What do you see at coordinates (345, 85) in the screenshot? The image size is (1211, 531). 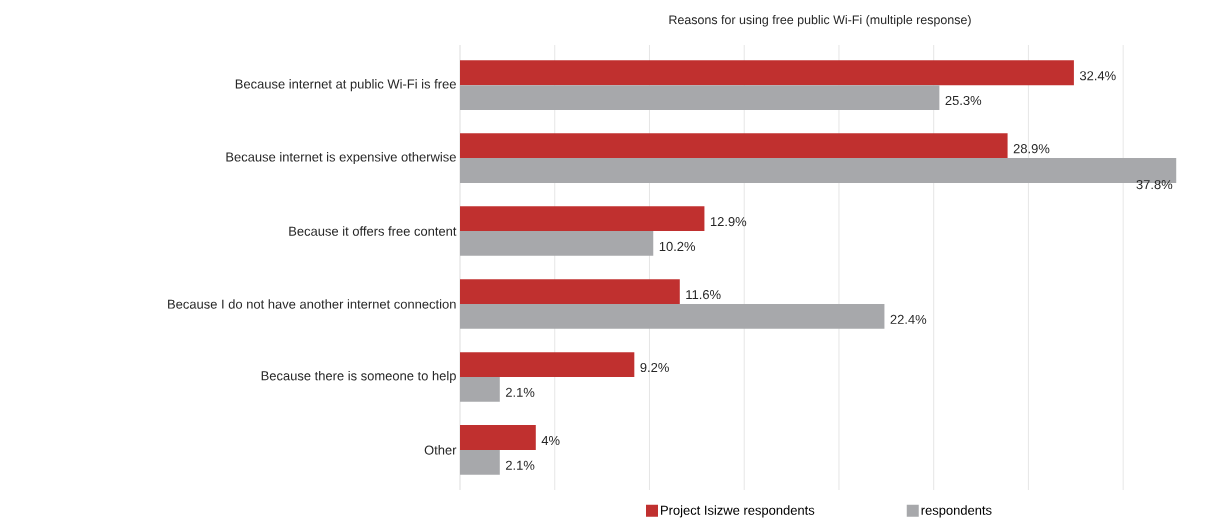 I see `y-tick-label: Because internet at public Wi-Fi is free` at bounding box center [345, 85].